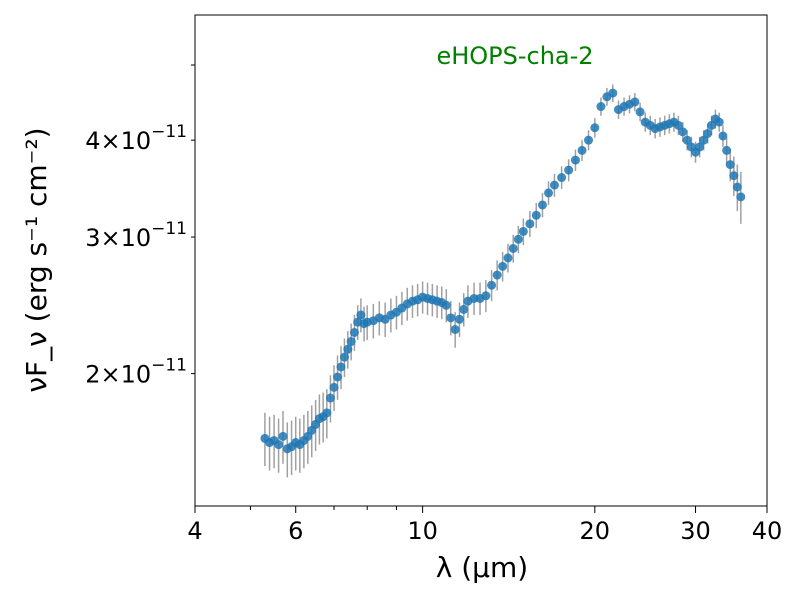 This screenshot has width=800, height=600. I want to click on x-tick-label: 20, so click(595, 531).